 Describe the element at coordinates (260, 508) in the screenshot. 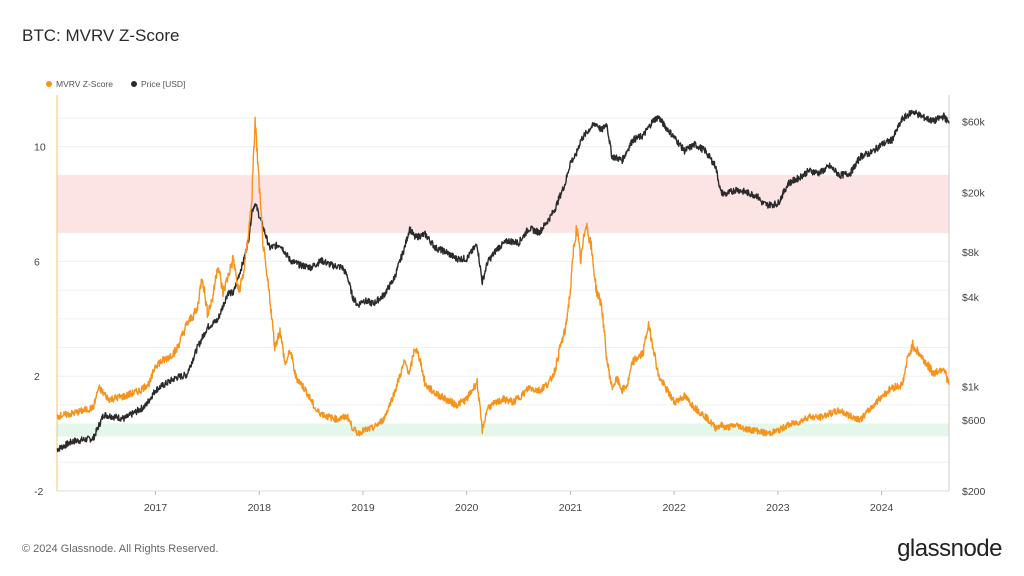

I see `x-tick-label: 2018` at that location.